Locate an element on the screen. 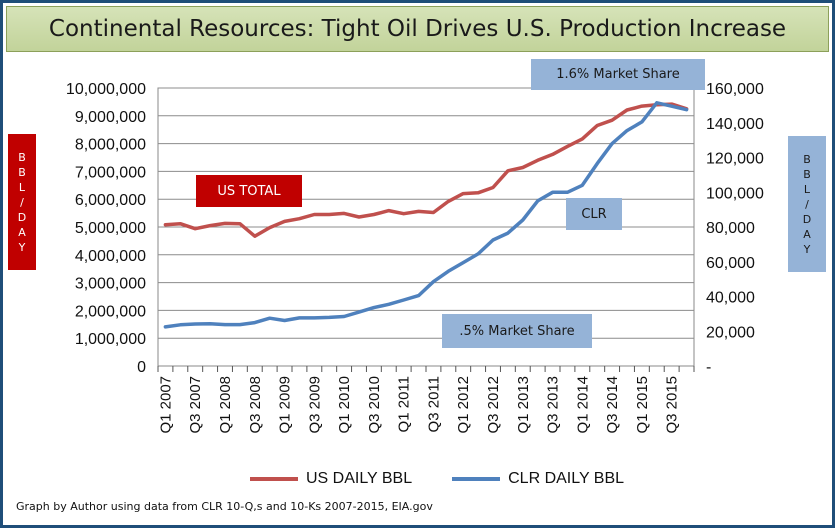 This screenshot has width=835, height=528. x-tick-label: Q1 2015 is located at coordinates (642, 405).